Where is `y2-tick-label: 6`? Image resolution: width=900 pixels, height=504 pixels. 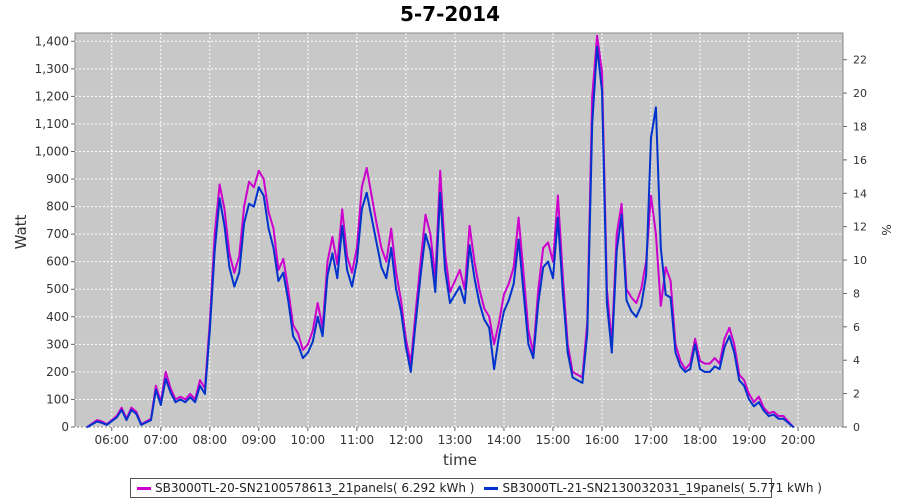
y2-tick-label: 6 is located at coordinates (856, 327).